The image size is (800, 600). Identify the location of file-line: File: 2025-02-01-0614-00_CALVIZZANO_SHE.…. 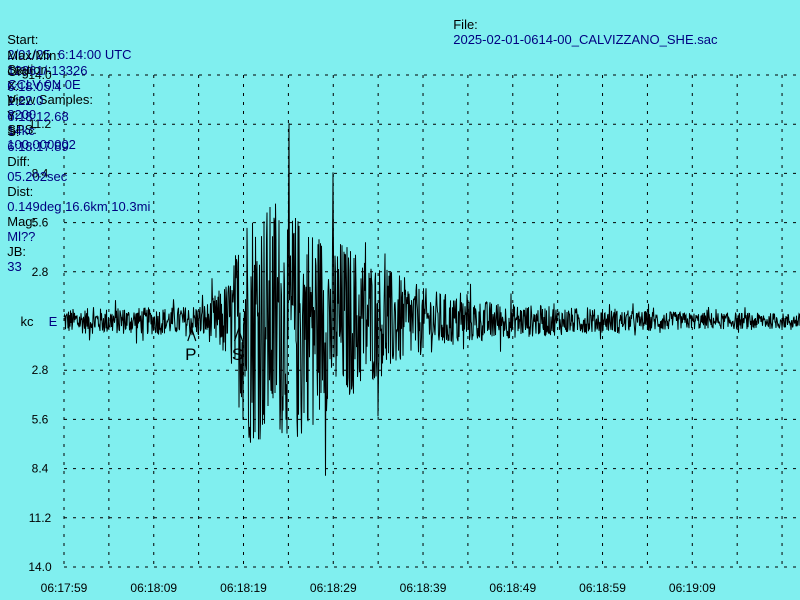
(581, 24).